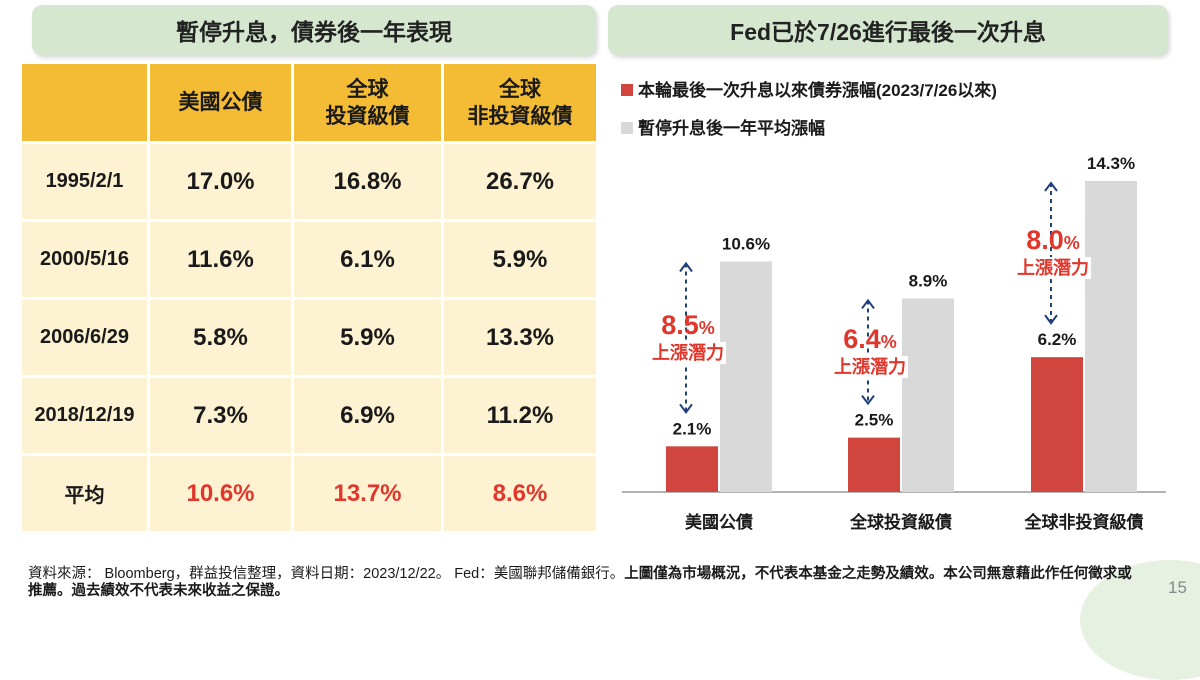  What do you see at coordinates (220, 493) in the screenshot?
I see `table-cell: 10.6%` at bounding box center [220, 493].